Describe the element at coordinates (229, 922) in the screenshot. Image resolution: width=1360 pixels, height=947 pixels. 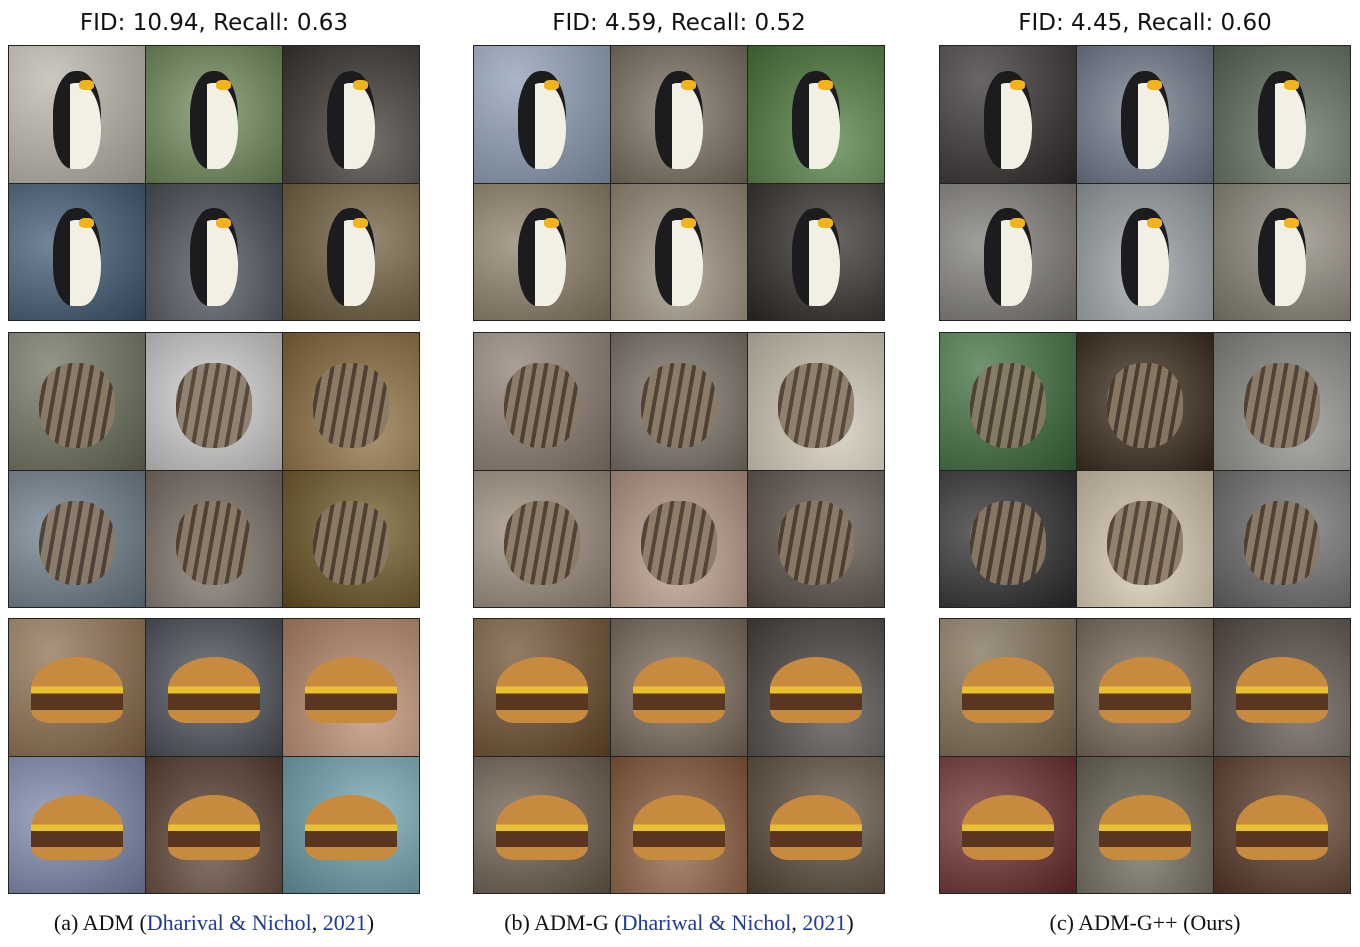
I see `citation-link: Dharival & Nichol` at that location.